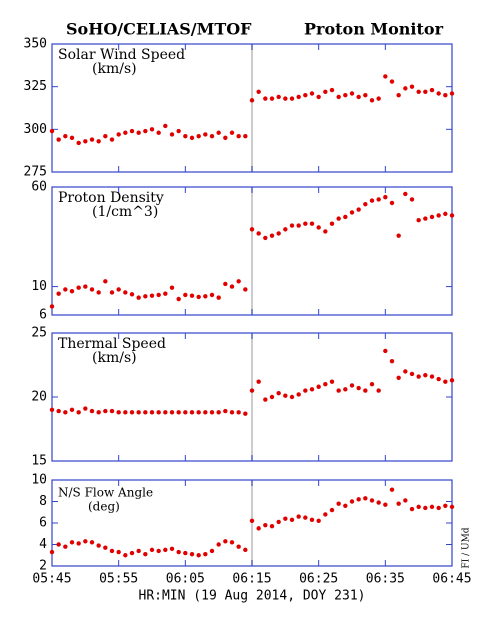 The width and height of the screenshot is (494, 624). What do you see at coordinates (252, 596) in the screenshot?
I see `x-axis-label: HR:MIN (19 Aug 2014, DOY 231)` at bounding box center [252, 596].